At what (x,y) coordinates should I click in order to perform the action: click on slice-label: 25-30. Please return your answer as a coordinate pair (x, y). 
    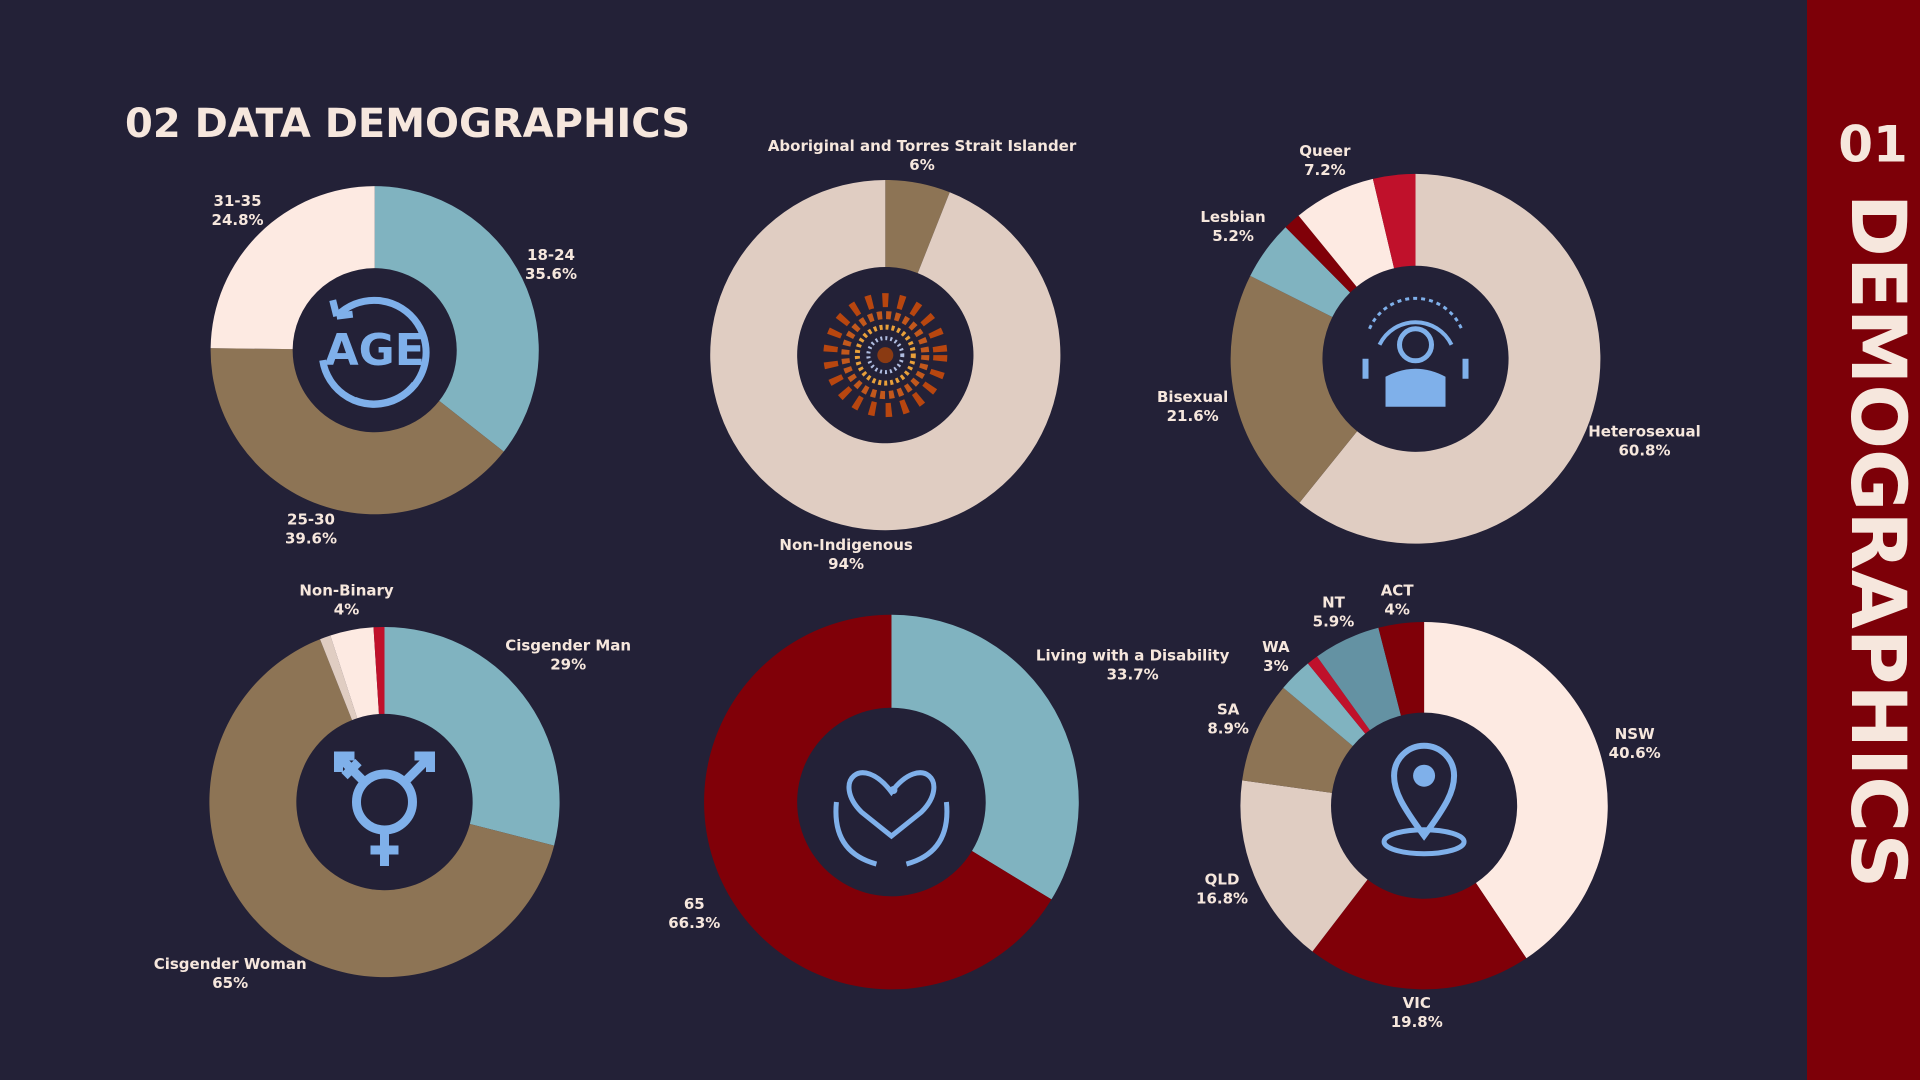
    Looking at the image, I should click on (311, 519).